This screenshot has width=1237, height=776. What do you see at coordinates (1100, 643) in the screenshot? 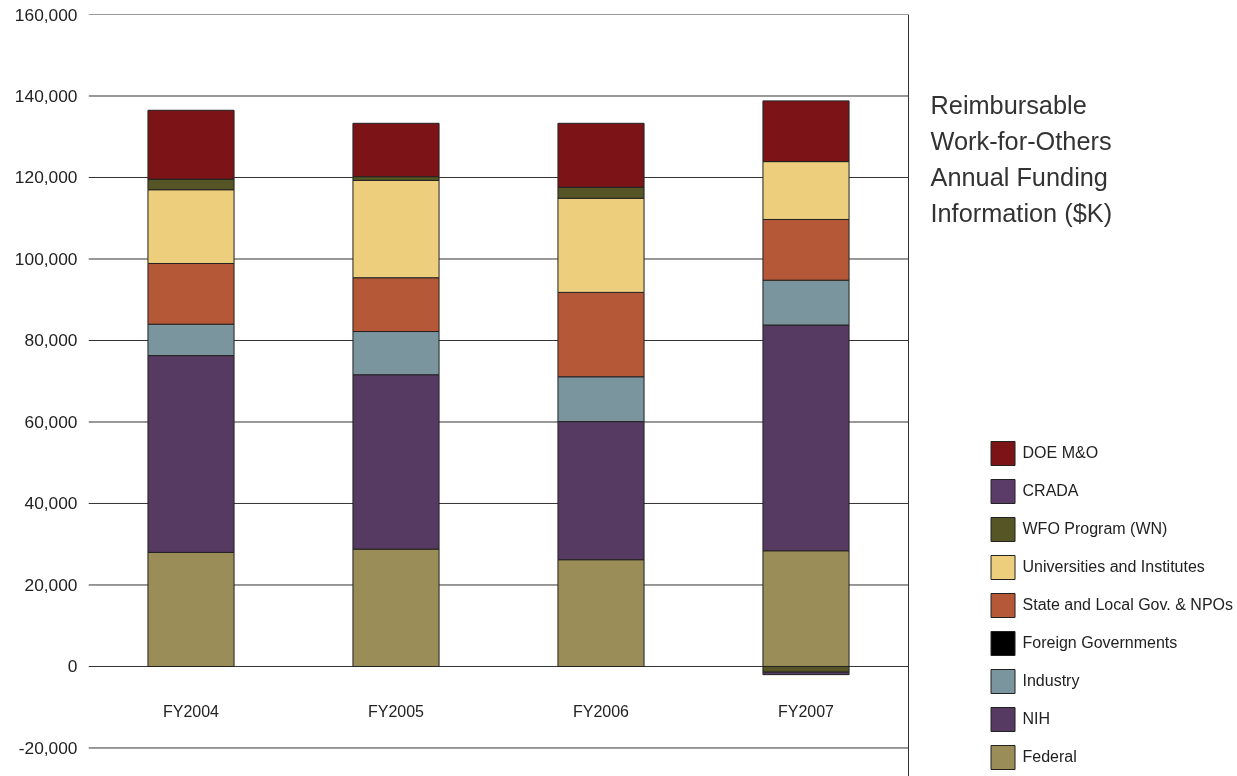
I see `legend-label: Foreign Governments` at bounding box center [1100, 643].